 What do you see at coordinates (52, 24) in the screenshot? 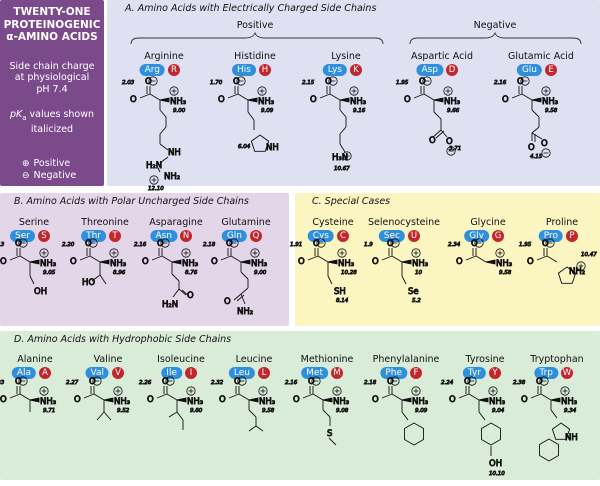
I see `main-title: TWENTY-ONE PROTEINOGENIC α-AMINO ACIDS` at bounding box center [52, 24].